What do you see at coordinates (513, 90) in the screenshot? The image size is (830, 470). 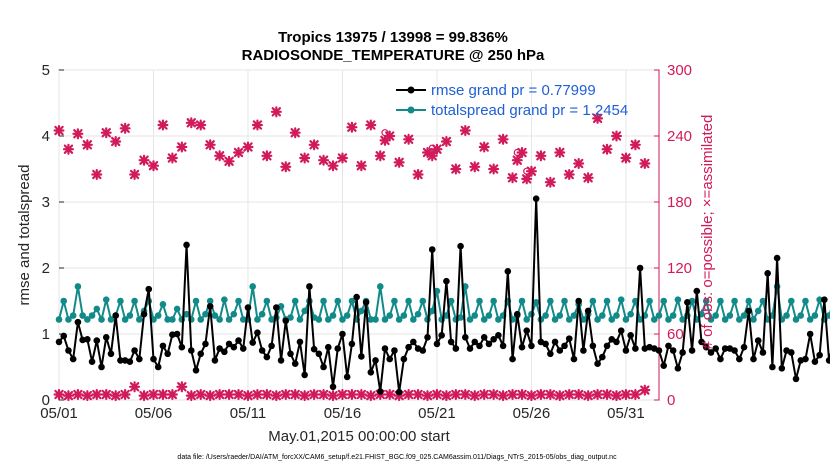 I see `legend-label-rmse: rmse grand pr = 0.77999` at bounding box center [513, 90].